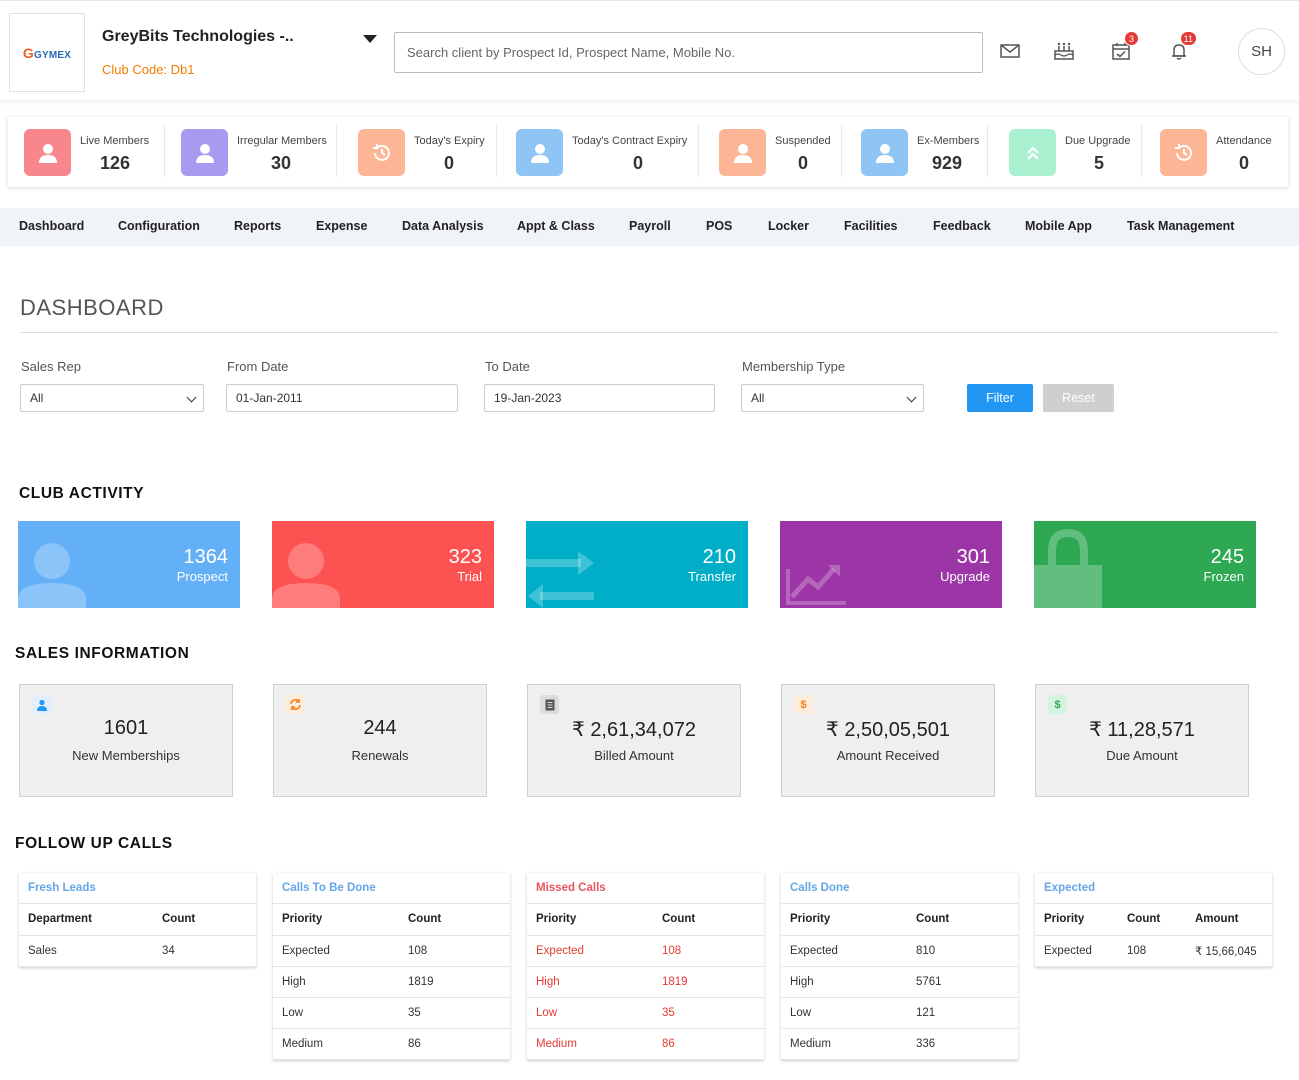  What do you see at coordinates (832, 398) in the screenshot?
I see `membership-type-select: All` at bounding box center [832, 398].